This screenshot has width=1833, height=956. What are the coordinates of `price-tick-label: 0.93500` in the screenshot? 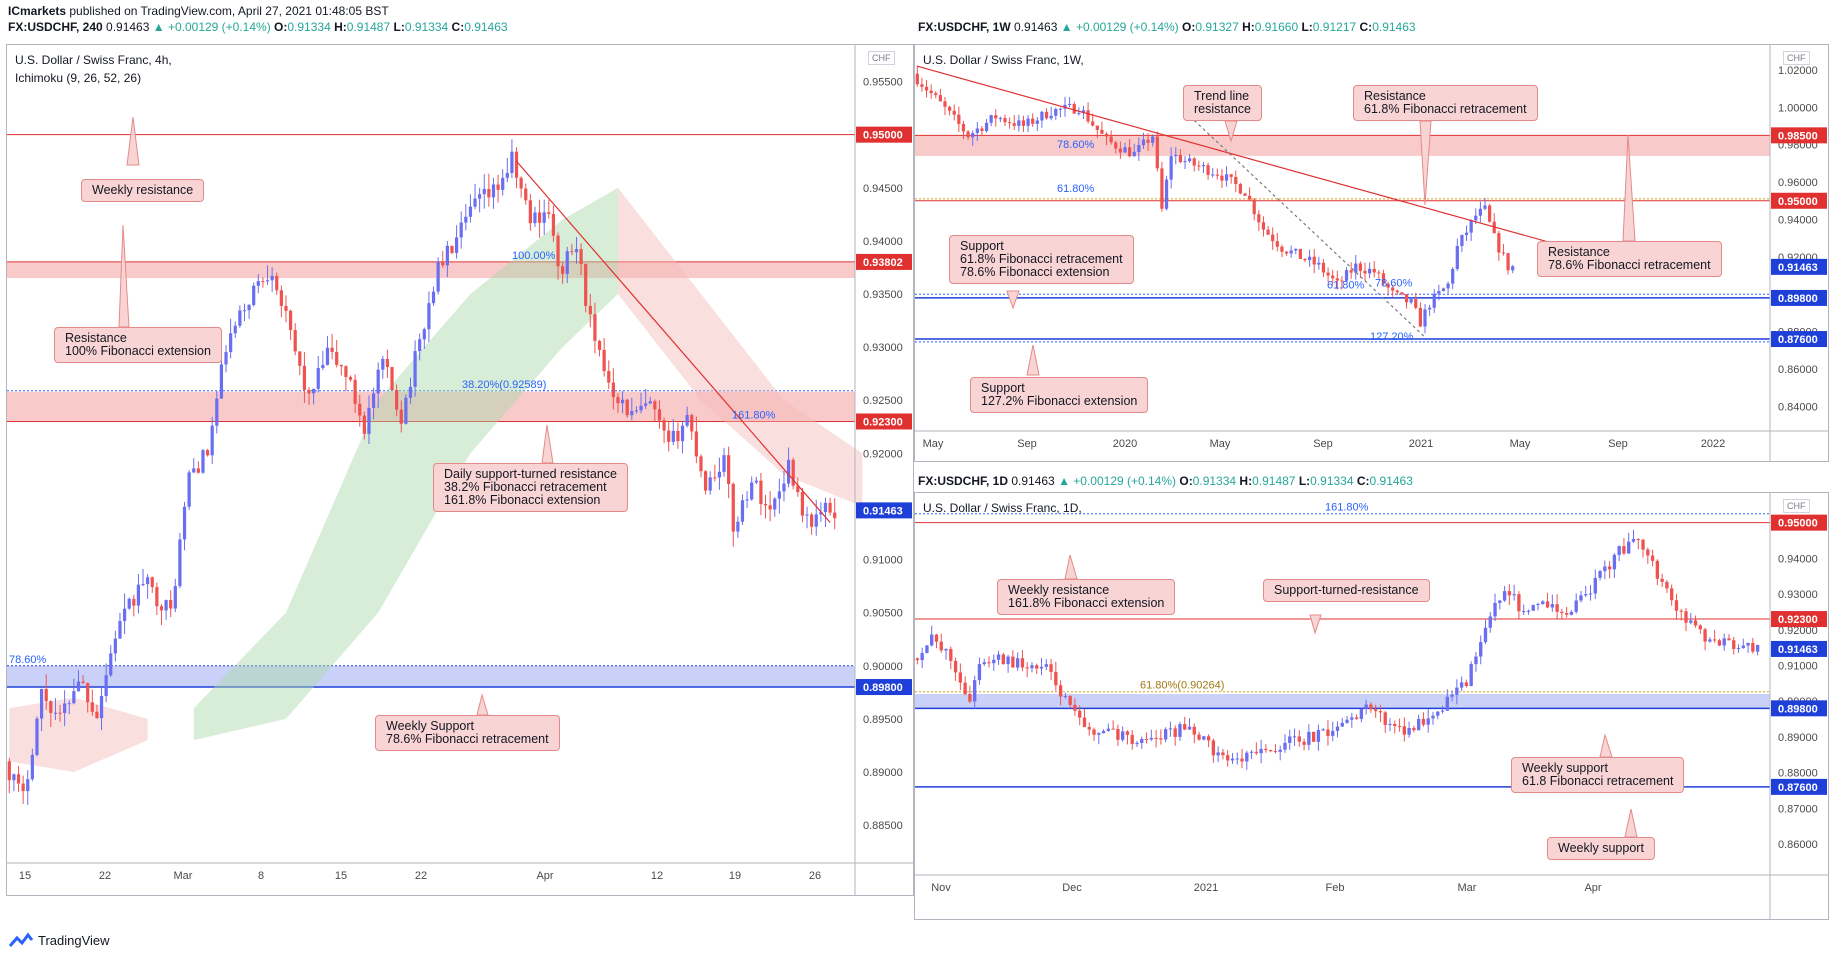 It's located at (883, 295).